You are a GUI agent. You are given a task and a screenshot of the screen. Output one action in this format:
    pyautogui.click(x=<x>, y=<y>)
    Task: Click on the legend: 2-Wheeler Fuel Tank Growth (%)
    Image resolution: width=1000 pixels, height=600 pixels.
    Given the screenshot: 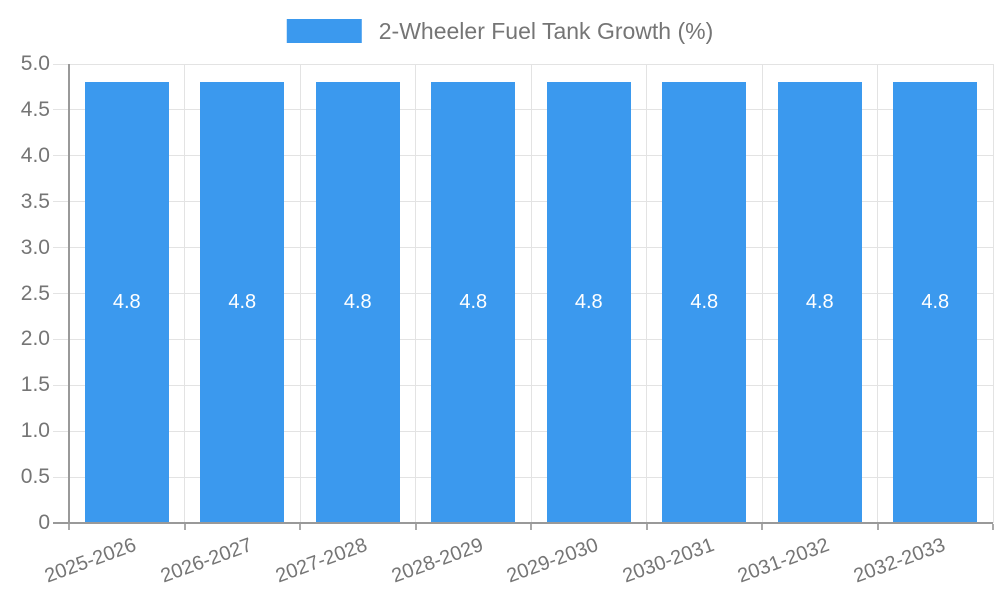 What is the action you would take?
    pyautogui.click(x=500, y=31)
    